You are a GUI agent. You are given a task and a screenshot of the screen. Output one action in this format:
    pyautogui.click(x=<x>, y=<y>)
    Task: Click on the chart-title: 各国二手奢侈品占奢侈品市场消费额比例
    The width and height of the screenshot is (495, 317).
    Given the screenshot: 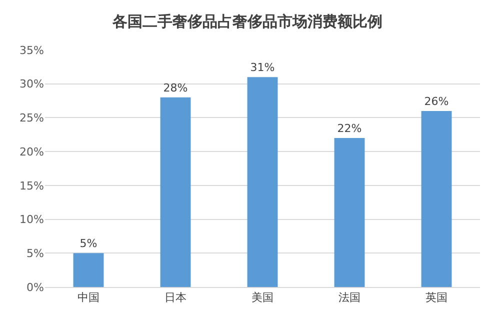 What is the action you would take?
    pyautogui.click(x=247, y=21)
    